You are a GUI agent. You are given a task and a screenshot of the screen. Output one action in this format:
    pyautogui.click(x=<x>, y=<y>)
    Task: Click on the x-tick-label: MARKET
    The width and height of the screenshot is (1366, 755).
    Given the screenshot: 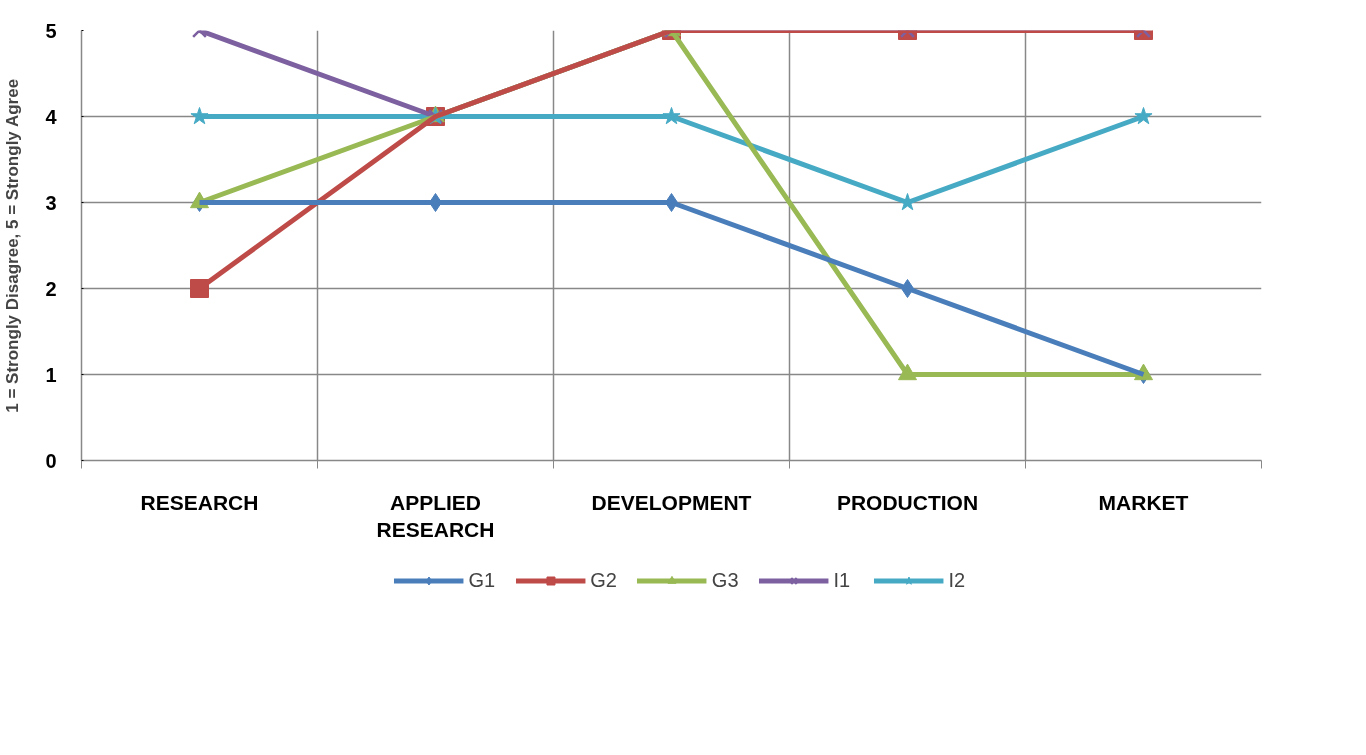 What is the action you would take?
    pyautogui.click(x=1143, y=502)
    